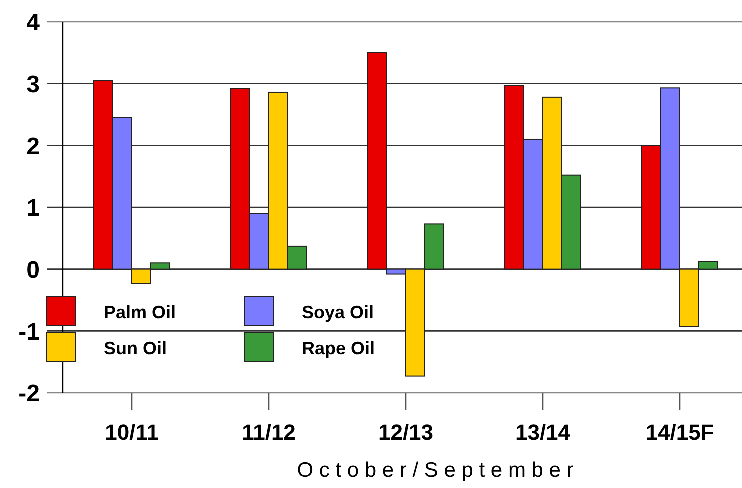  What do you see at coordinates (338, 312) in the screenshot?
I see `legend-label: Soya Oil` at bounding box center [338, 312].